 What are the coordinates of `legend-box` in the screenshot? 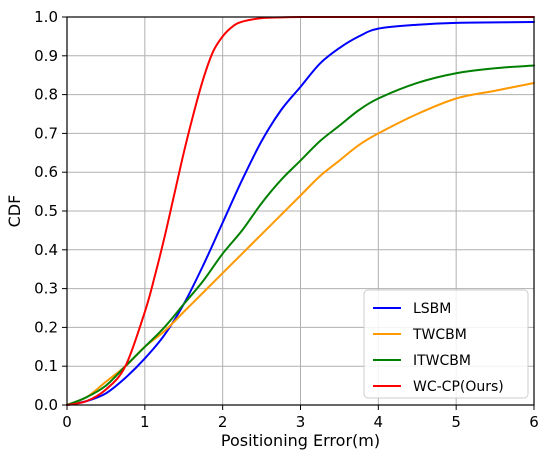 It's located at (446, 344).